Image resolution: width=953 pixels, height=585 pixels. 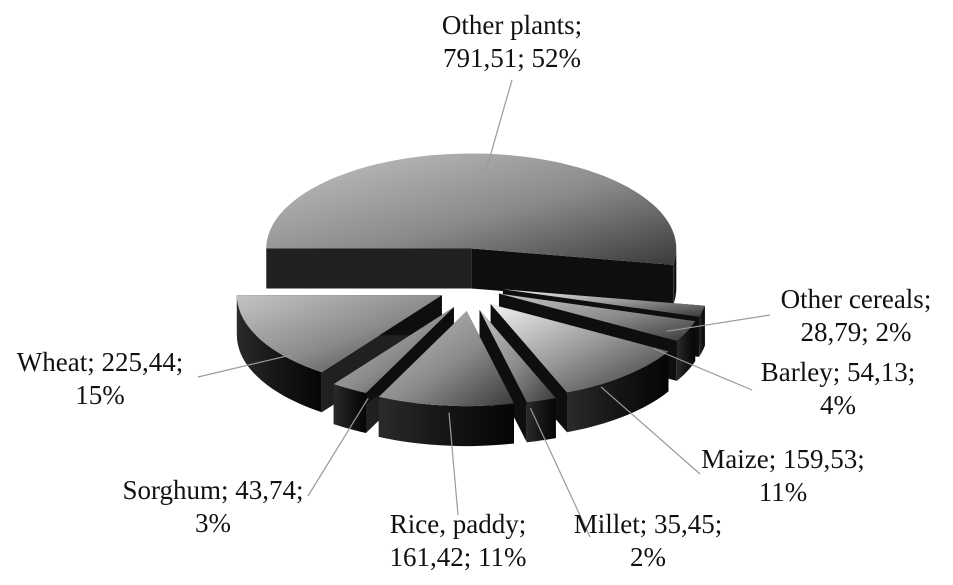 I want to click on slice-top-barley, so click(x=597, y=317).